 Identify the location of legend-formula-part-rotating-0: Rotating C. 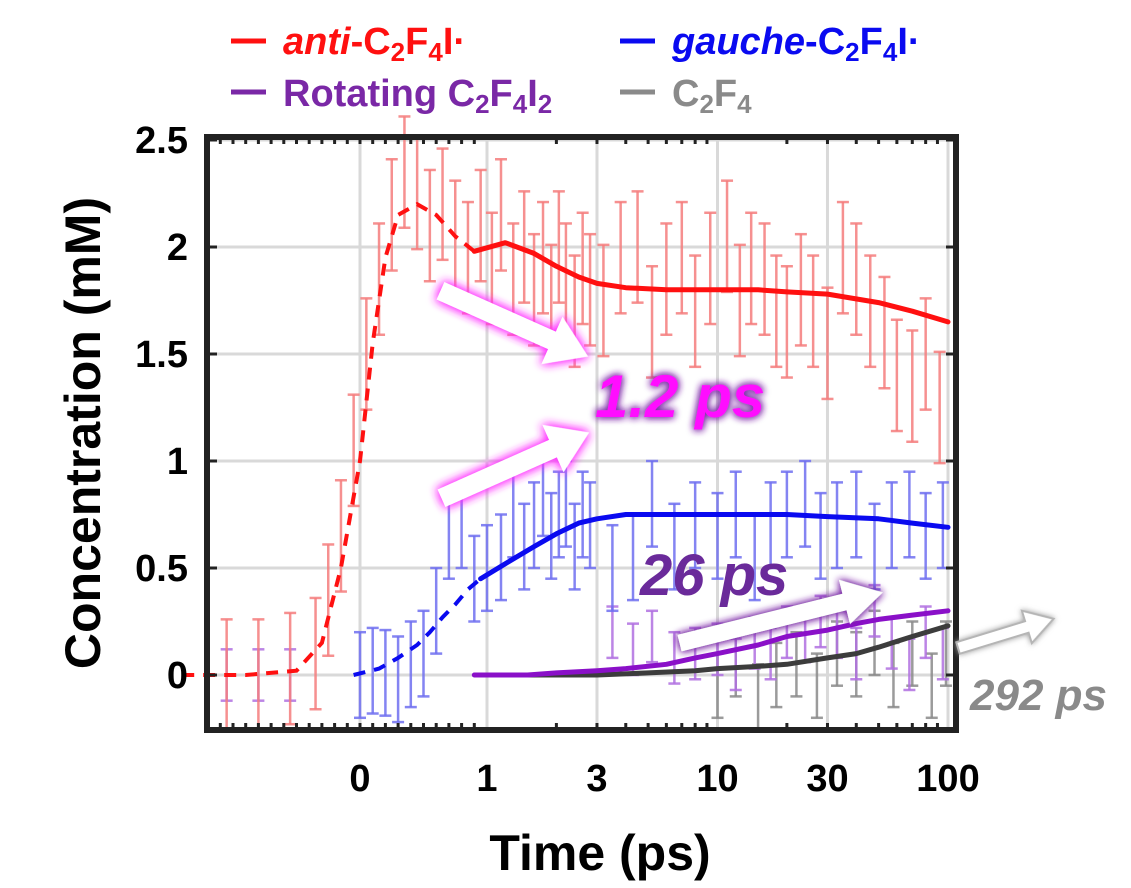
(379, 94).